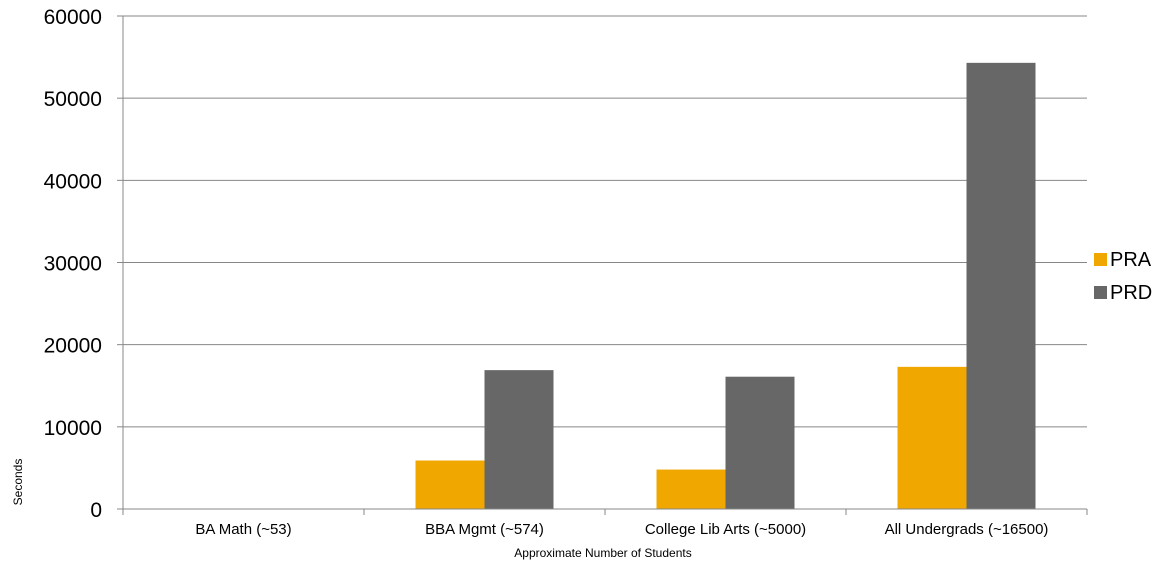 Image resolution: width=1172 pixels, height=563 pixels. What do you see at coordinates (1100, 259) in the screenshot?
I see `legend-swatch-pra` at bounding box center [1100, 259].